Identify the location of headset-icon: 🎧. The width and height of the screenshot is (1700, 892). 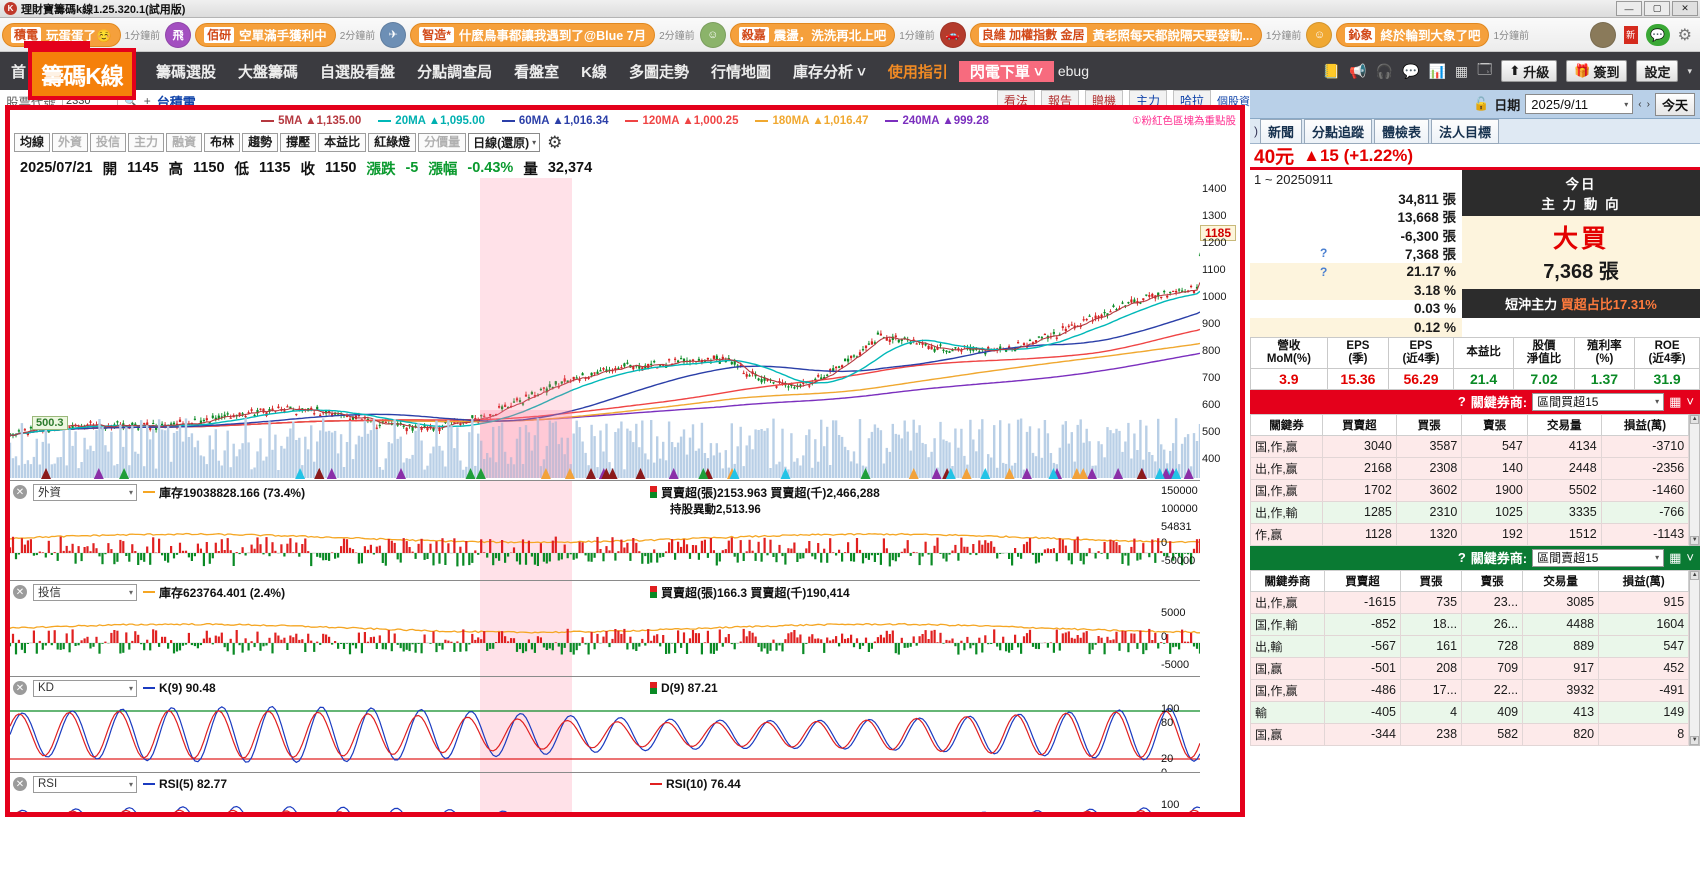
(1384, 70).